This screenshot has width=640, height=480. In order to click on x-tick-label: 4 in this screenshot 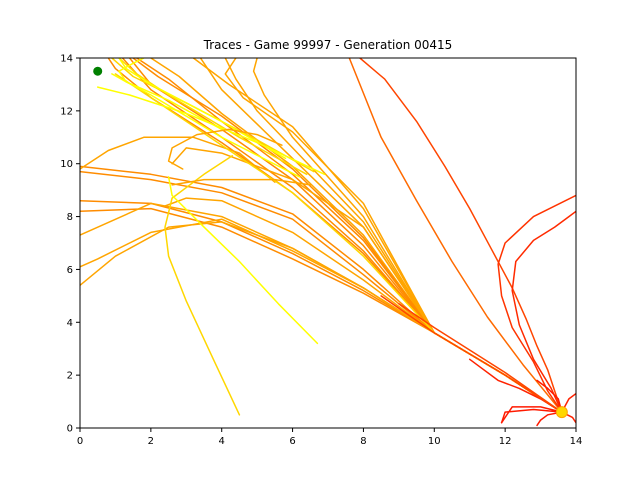, I will do `click(222, 441)`.